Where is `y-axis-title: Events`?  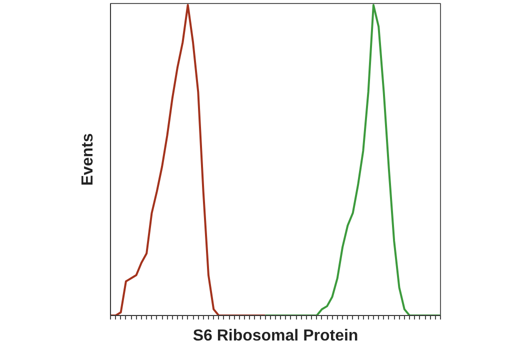 y-axis-title: Events is located at coordinates (88, 159).